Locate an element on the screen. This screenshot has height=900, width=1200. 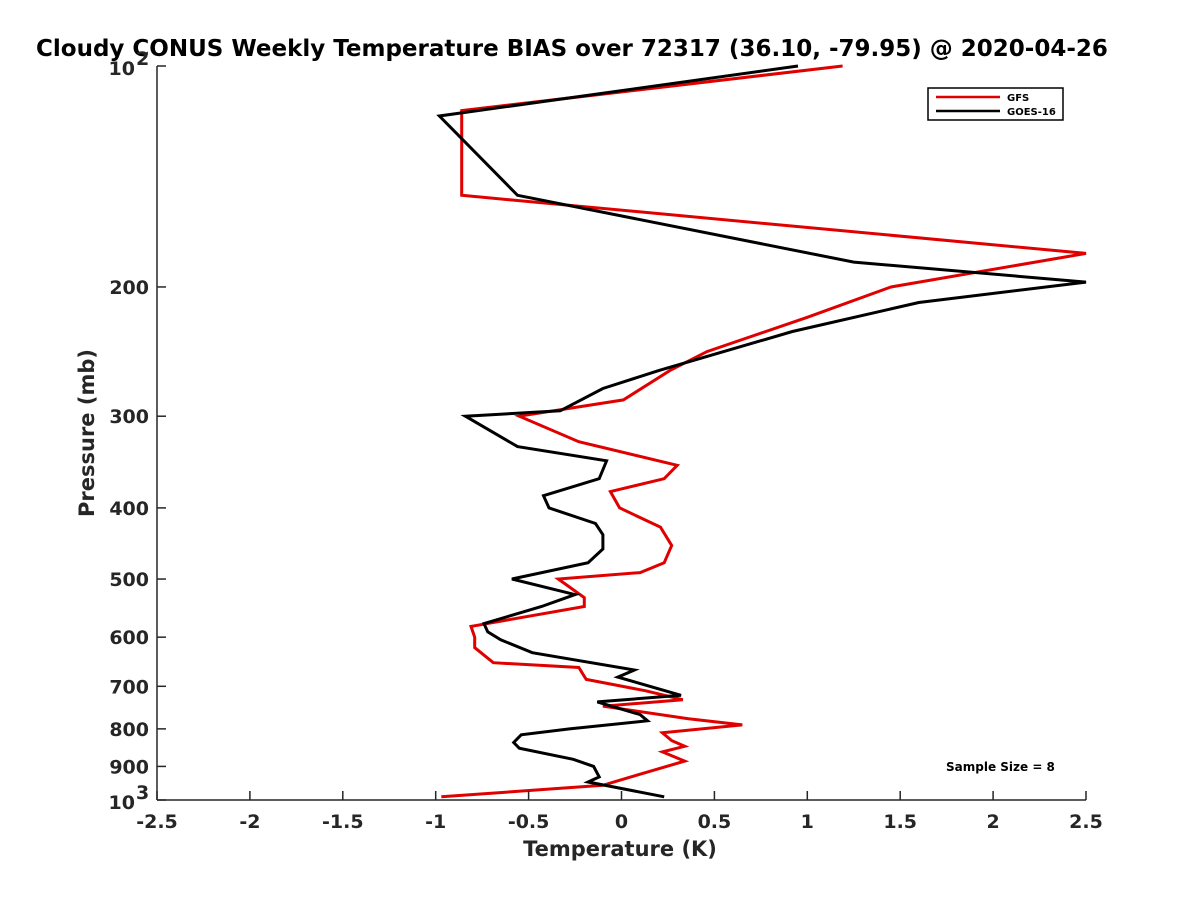
y-tick-label: 300 is located at coordinates (129, 417).